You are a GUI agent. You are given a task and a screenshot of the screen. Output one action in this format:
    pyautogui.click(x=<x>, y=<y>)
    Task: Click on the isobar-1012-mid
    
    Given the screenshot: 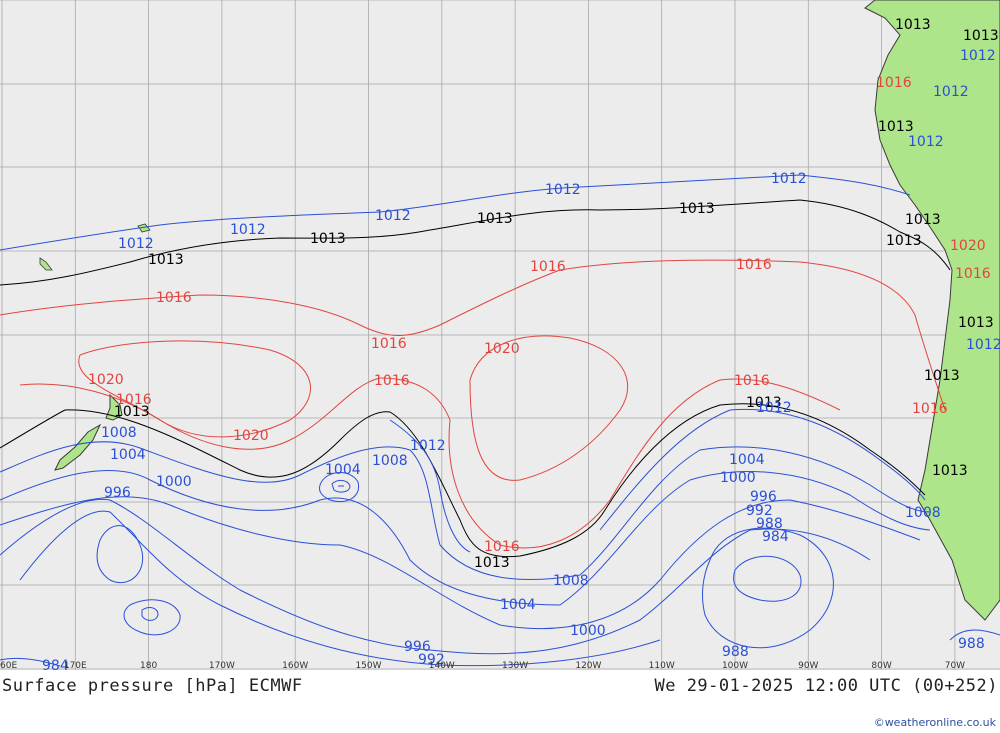 What is the action you would take?
    pyautogui.click(x=430, y=486)
    